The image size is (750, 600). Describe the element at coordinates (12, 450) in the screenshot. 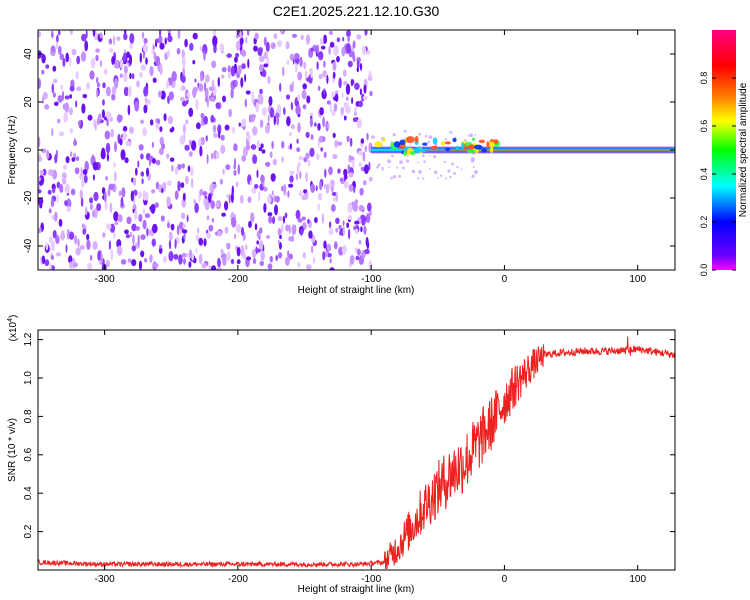

I see `bottom-y-axis-label: SNR (10 * v/v)` at that location.